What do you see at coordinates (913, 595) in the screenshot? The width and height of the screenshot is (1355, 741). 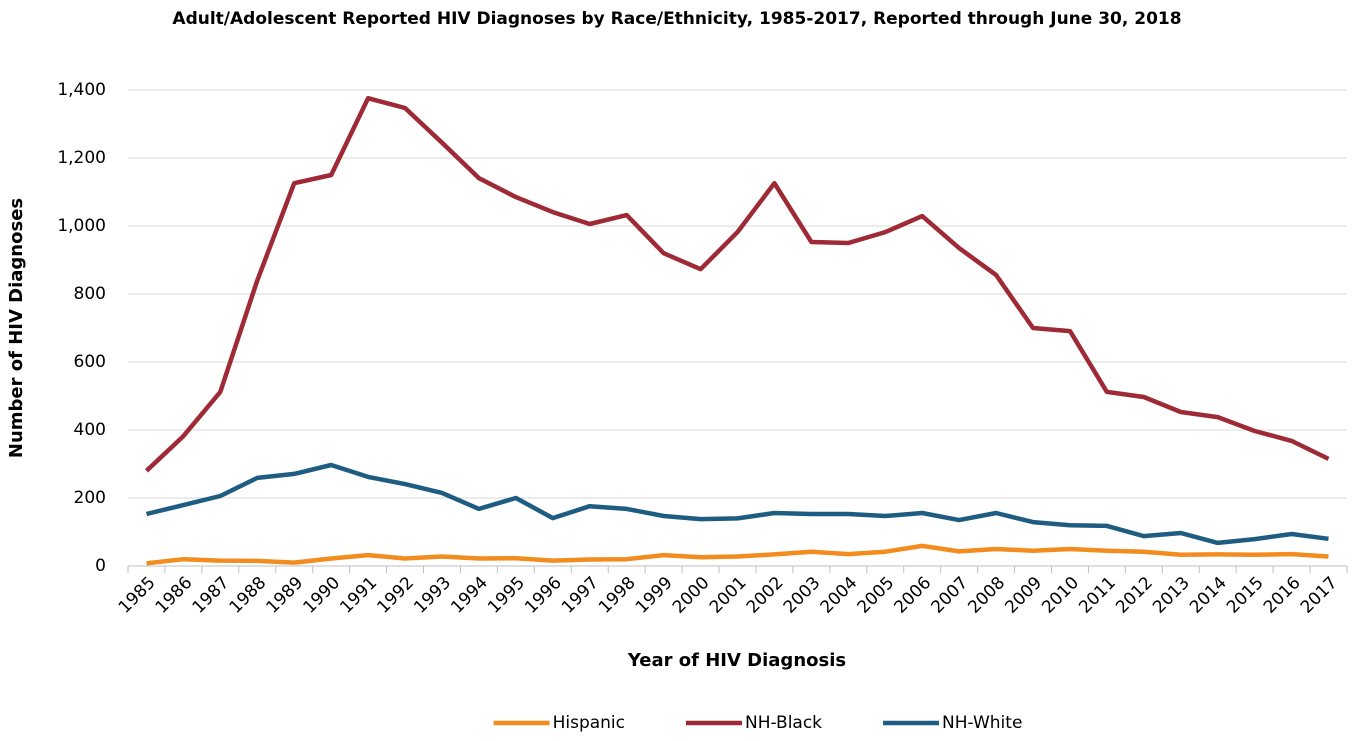 I see `x-tick-label: 2006` at bounding box center [913, 595].